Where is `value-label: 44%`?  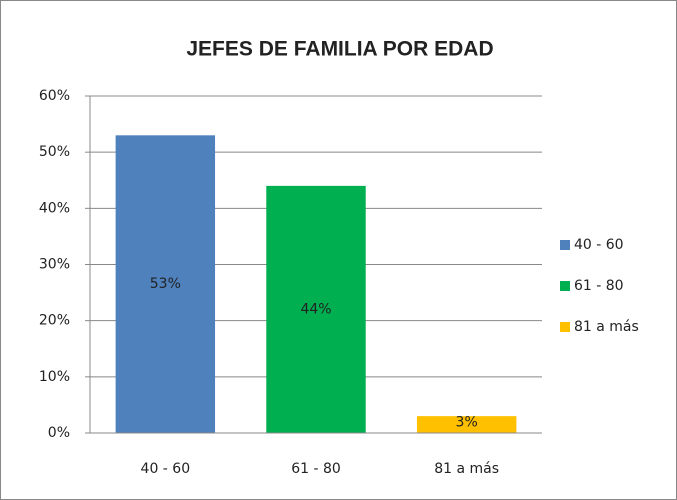
value-label: 44% is located at coordinates (315, 309).